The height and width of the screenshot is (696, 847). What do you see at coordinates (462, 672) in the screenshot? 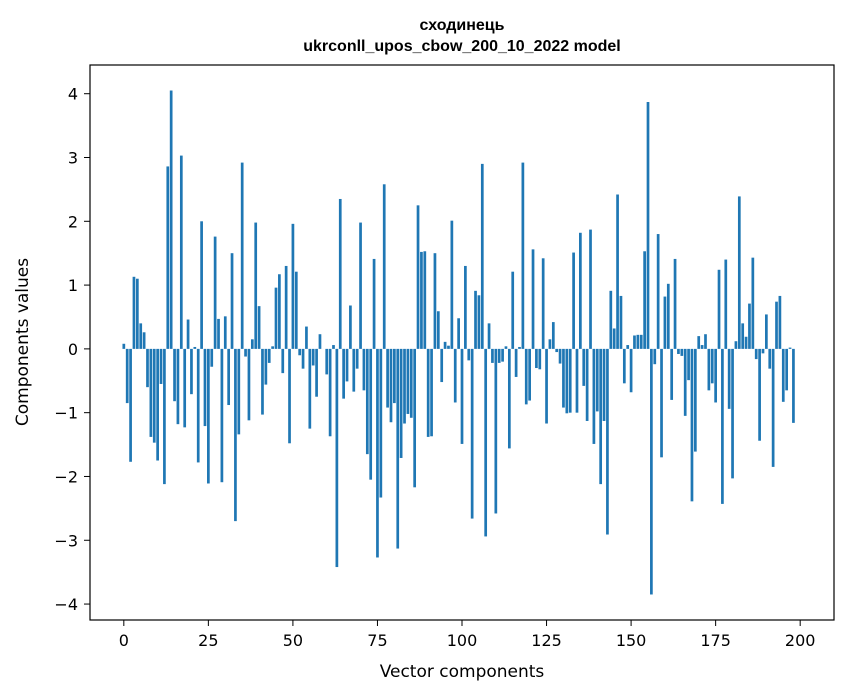
I see `x-axis-label: Vector components` at bounding box center [462, 672].